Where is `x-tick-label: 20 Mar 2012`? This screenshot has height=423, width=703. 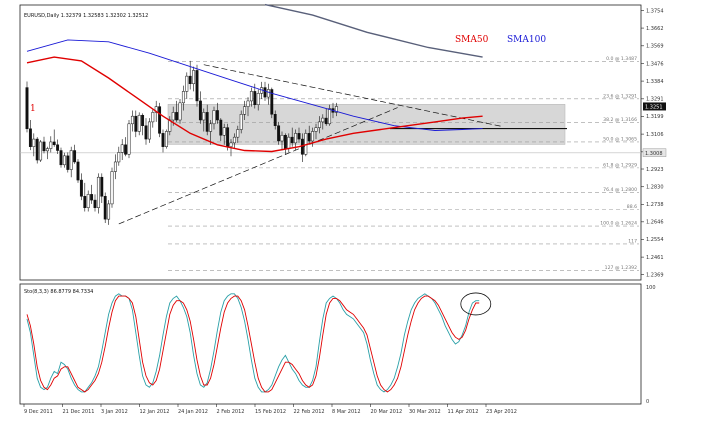
x-tick-label: 20 Mar 2012 is located at coordinates (387, 412).